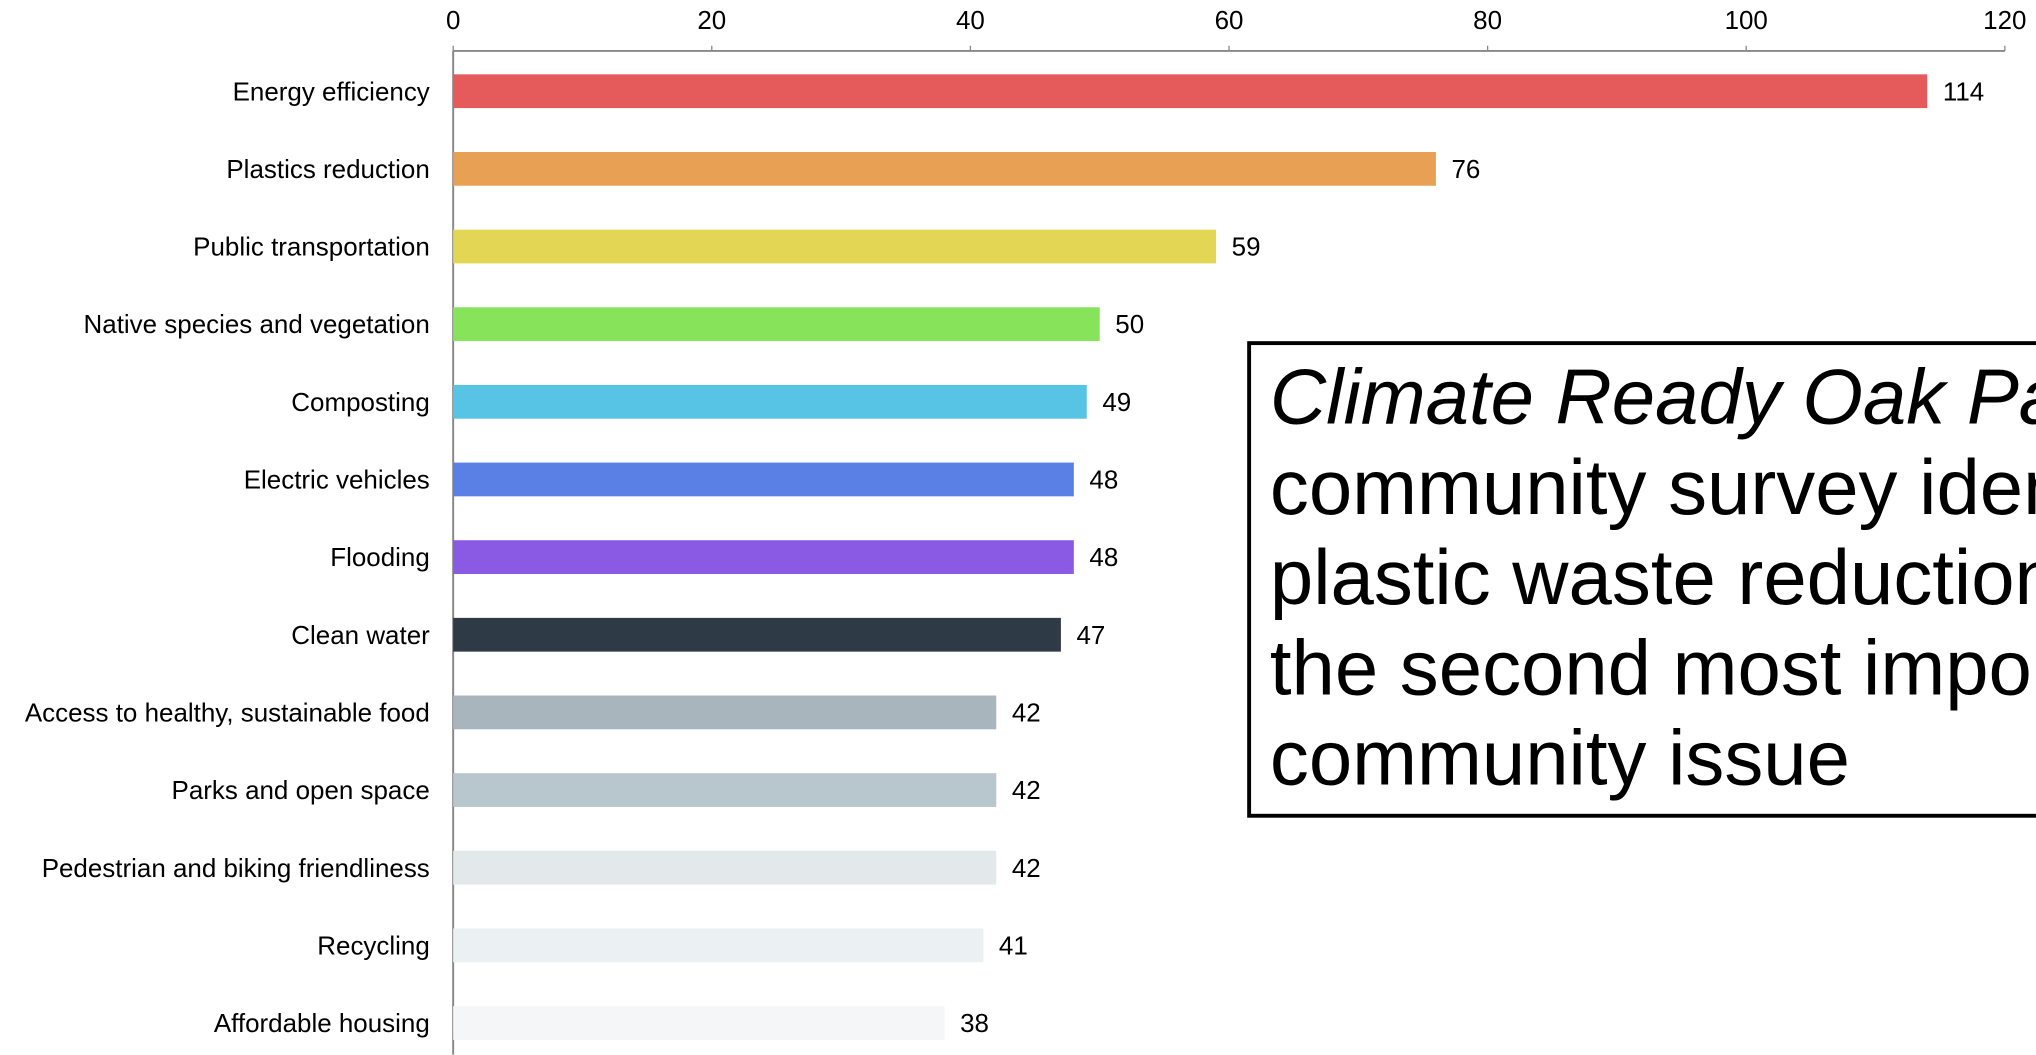 The image size is (2036, 1055). I want to click on y-tick-label: Composting, so click(360, 402).